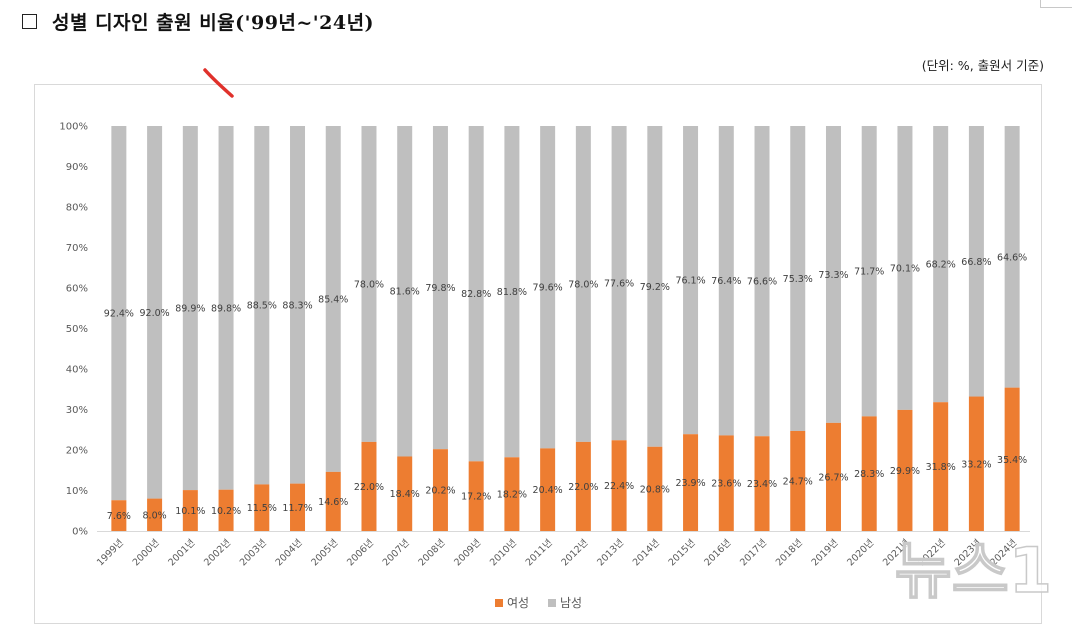  Describe the element at coordinates (432, 552) in the screenshot. I see `x-tick-label: 2008년` at that location.